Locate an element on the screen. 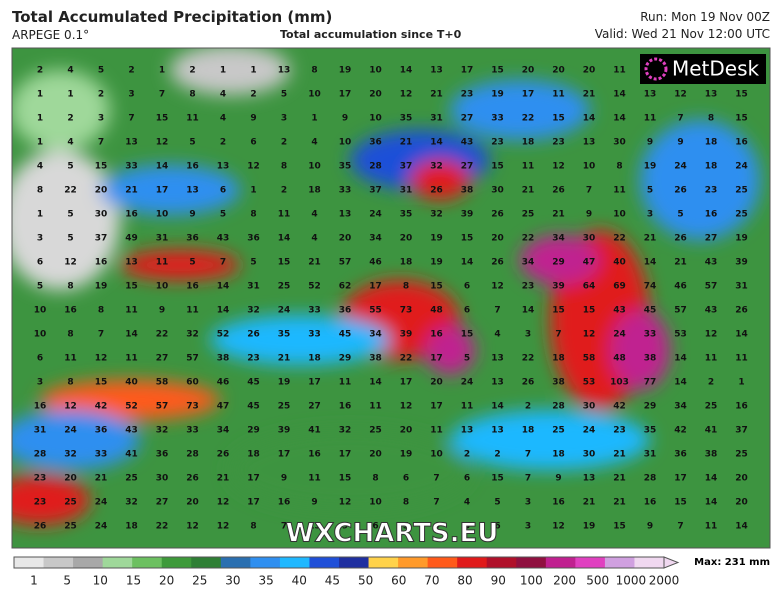  point-value: 29 is located at coordinates (558, 263).